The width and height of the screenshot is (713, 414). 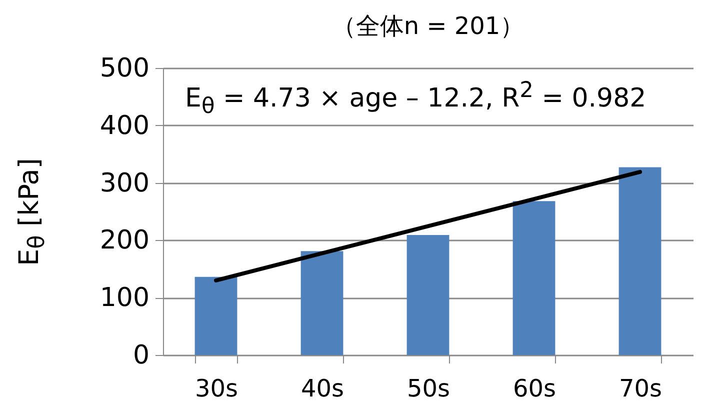 I want to click on y-tick-label: 300, so click(x=125, y=183).